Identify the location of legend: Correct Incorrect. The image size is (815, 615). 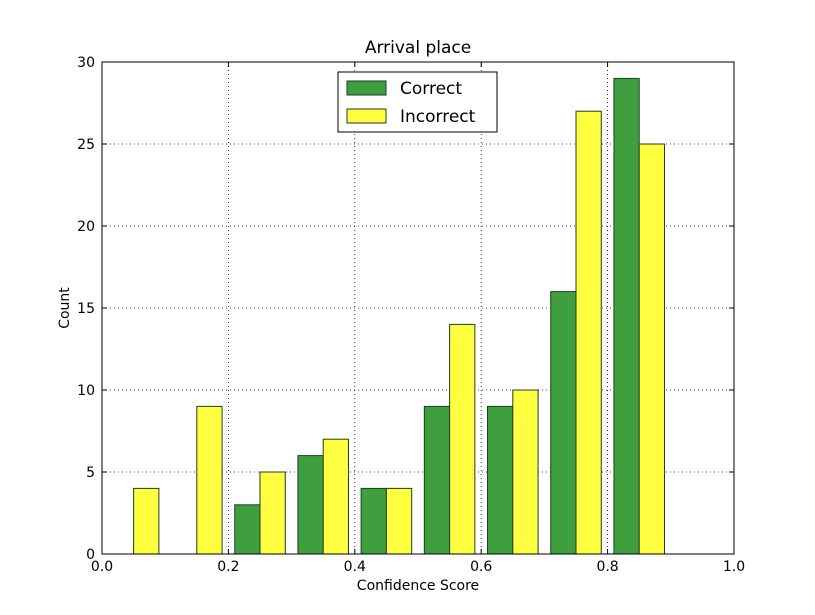
(417, 102).